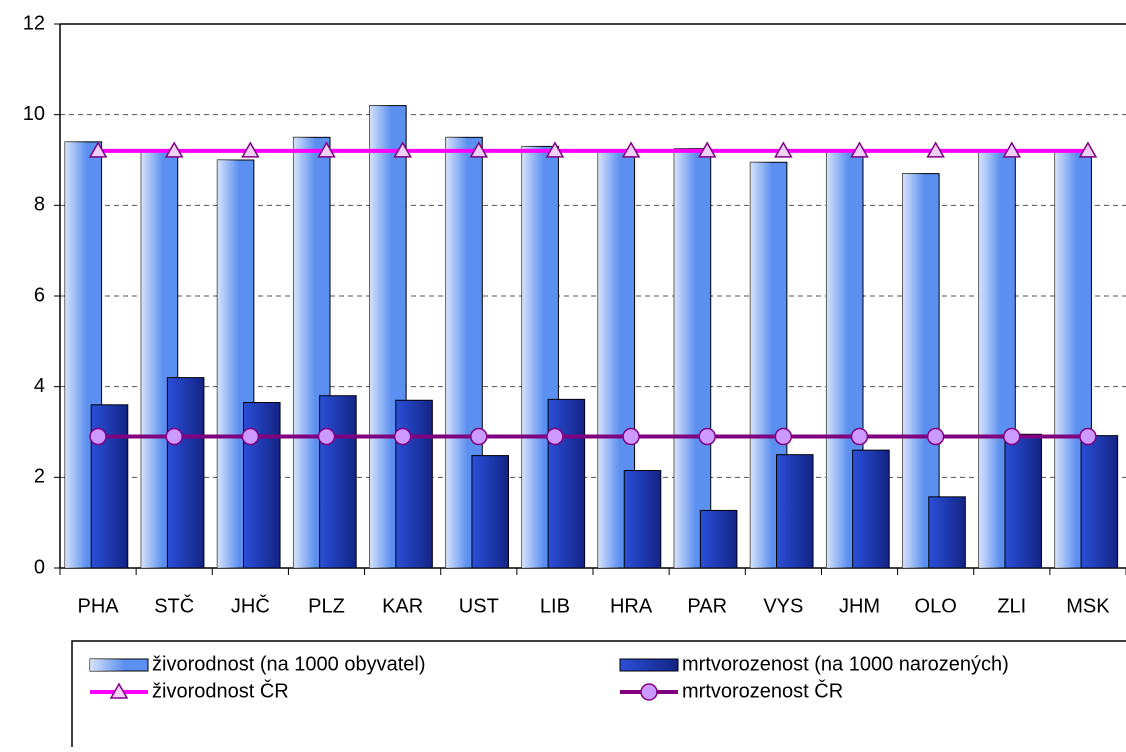 The height and width of the screenshot is (752, 1126). I want to click on legend-label: živorodnost (na 1000 obyvatel), so click(289, 664).